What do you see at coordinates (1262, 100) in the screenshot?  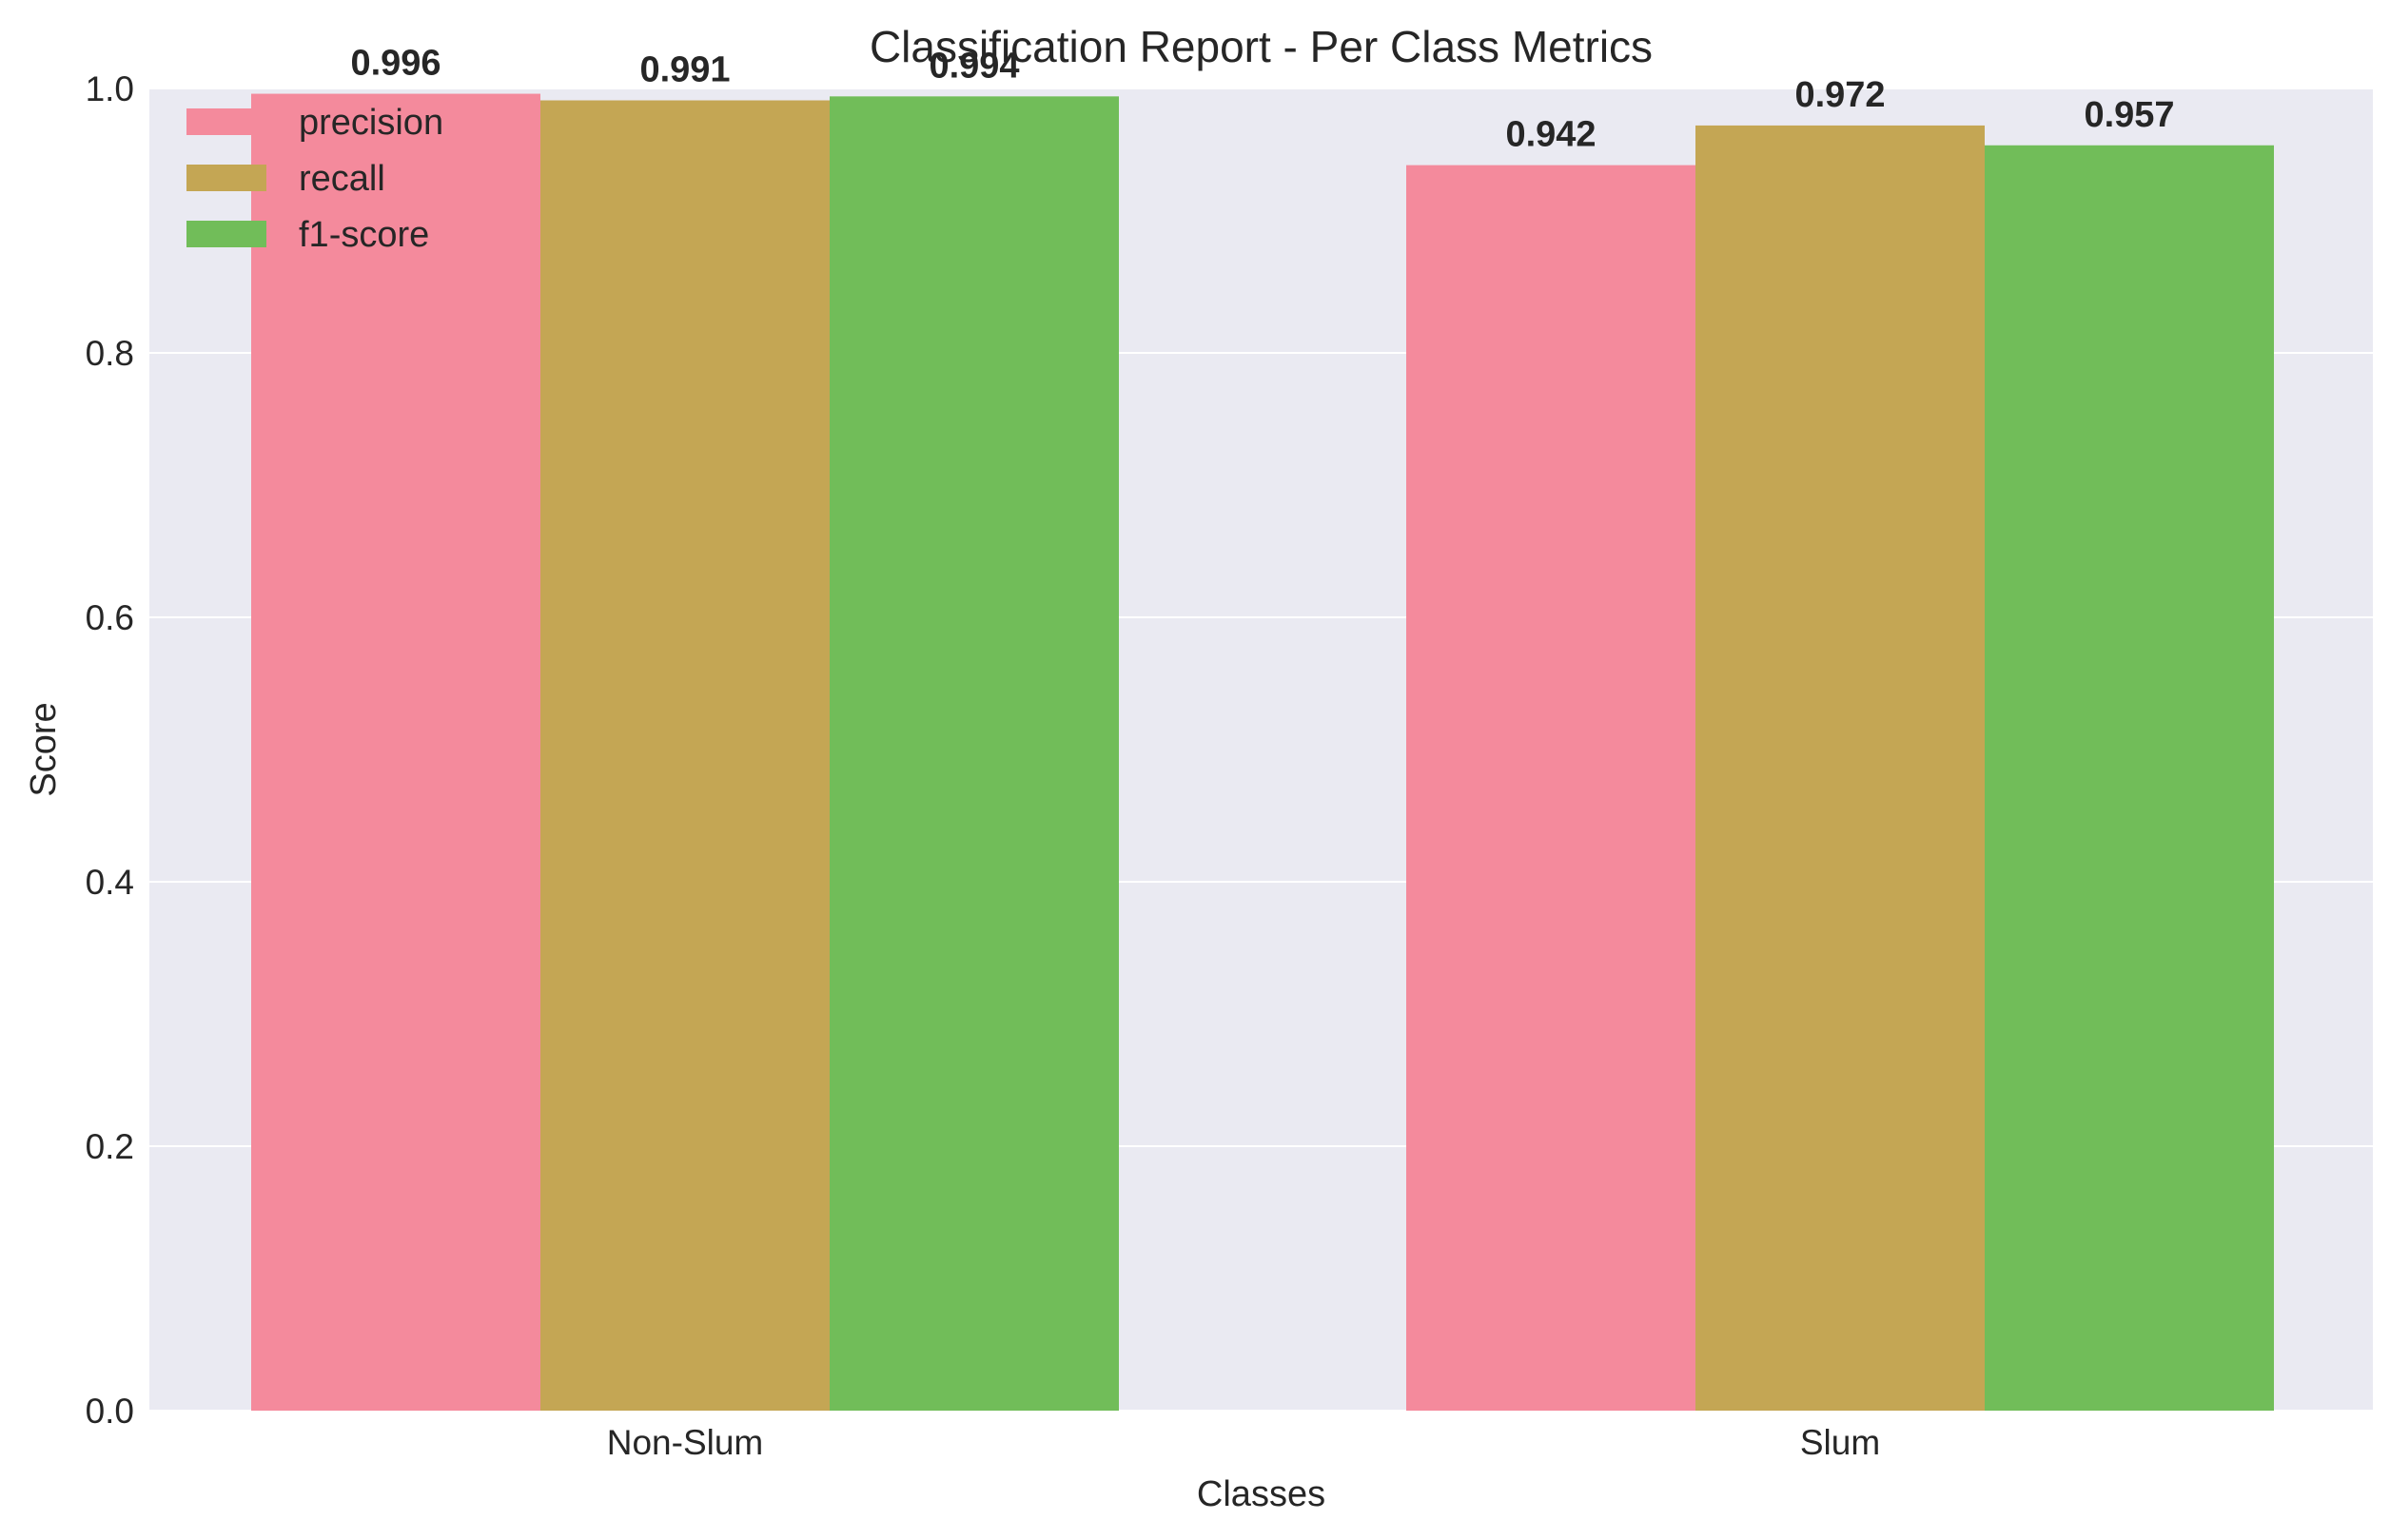 I see `data-labels: 0.996 0.942 0.991 0.972 0.994 0.957` at bounding box center [1262, 100].